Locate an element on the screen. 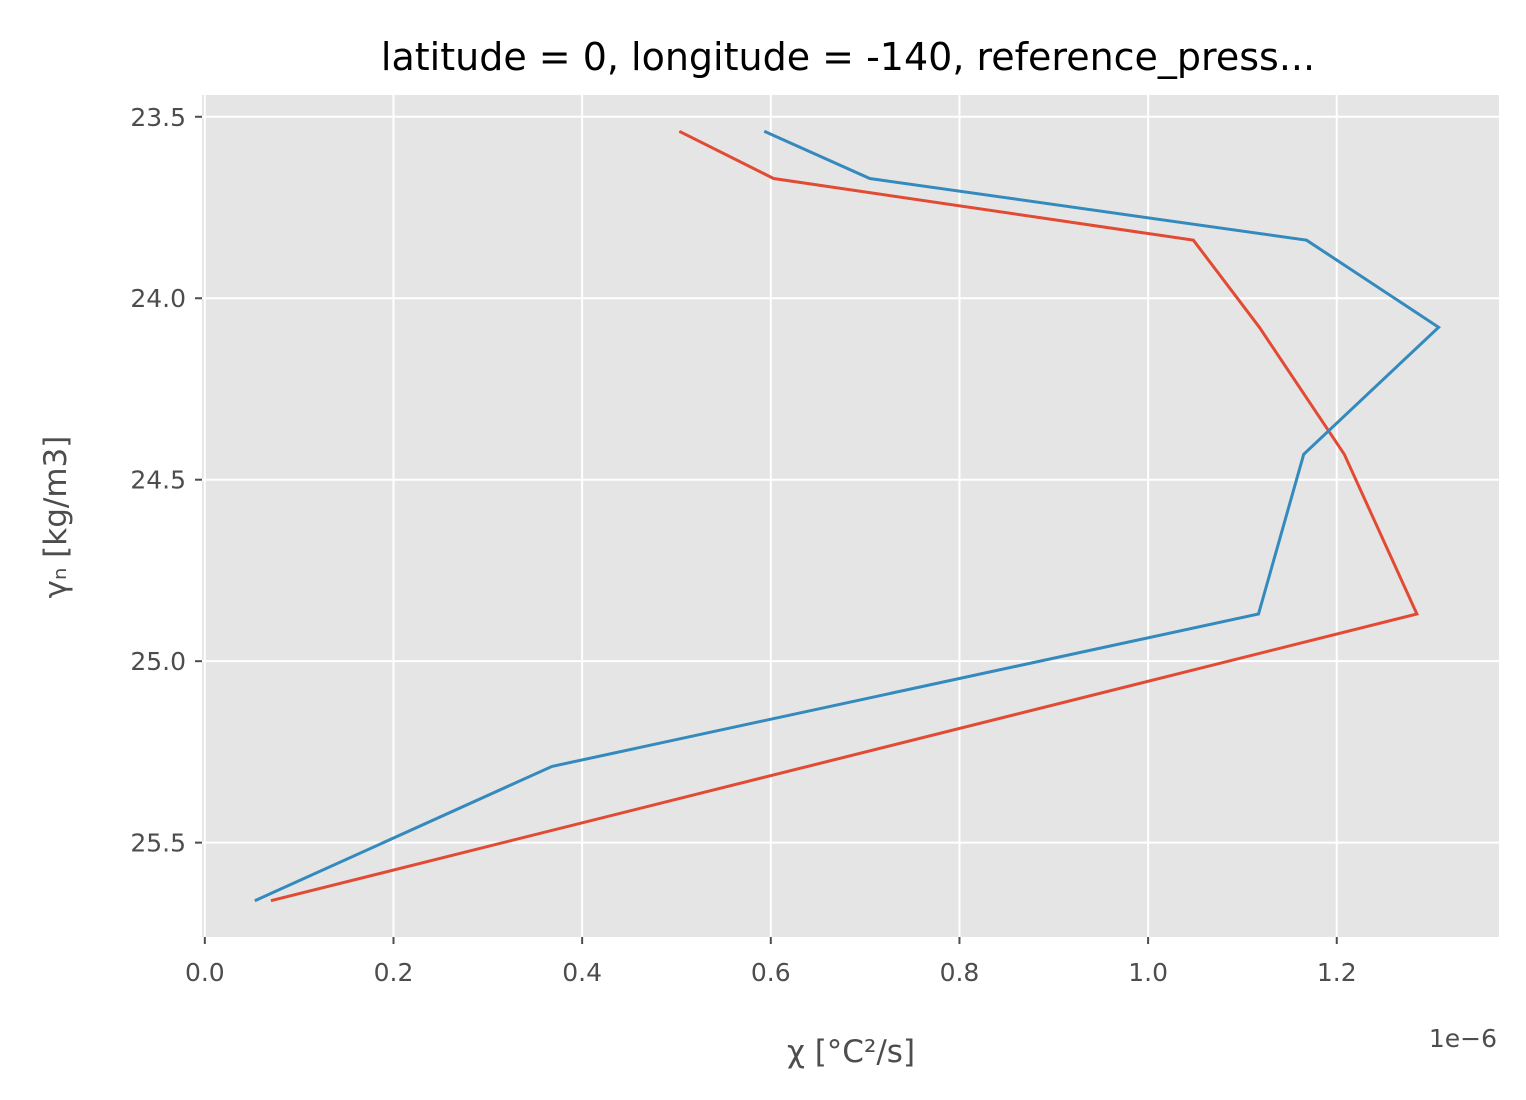 Image resolution: width=1526 pixels, height=1100 pixels. x-tick-label: 1.2 is located at coordinates (1337, 972).